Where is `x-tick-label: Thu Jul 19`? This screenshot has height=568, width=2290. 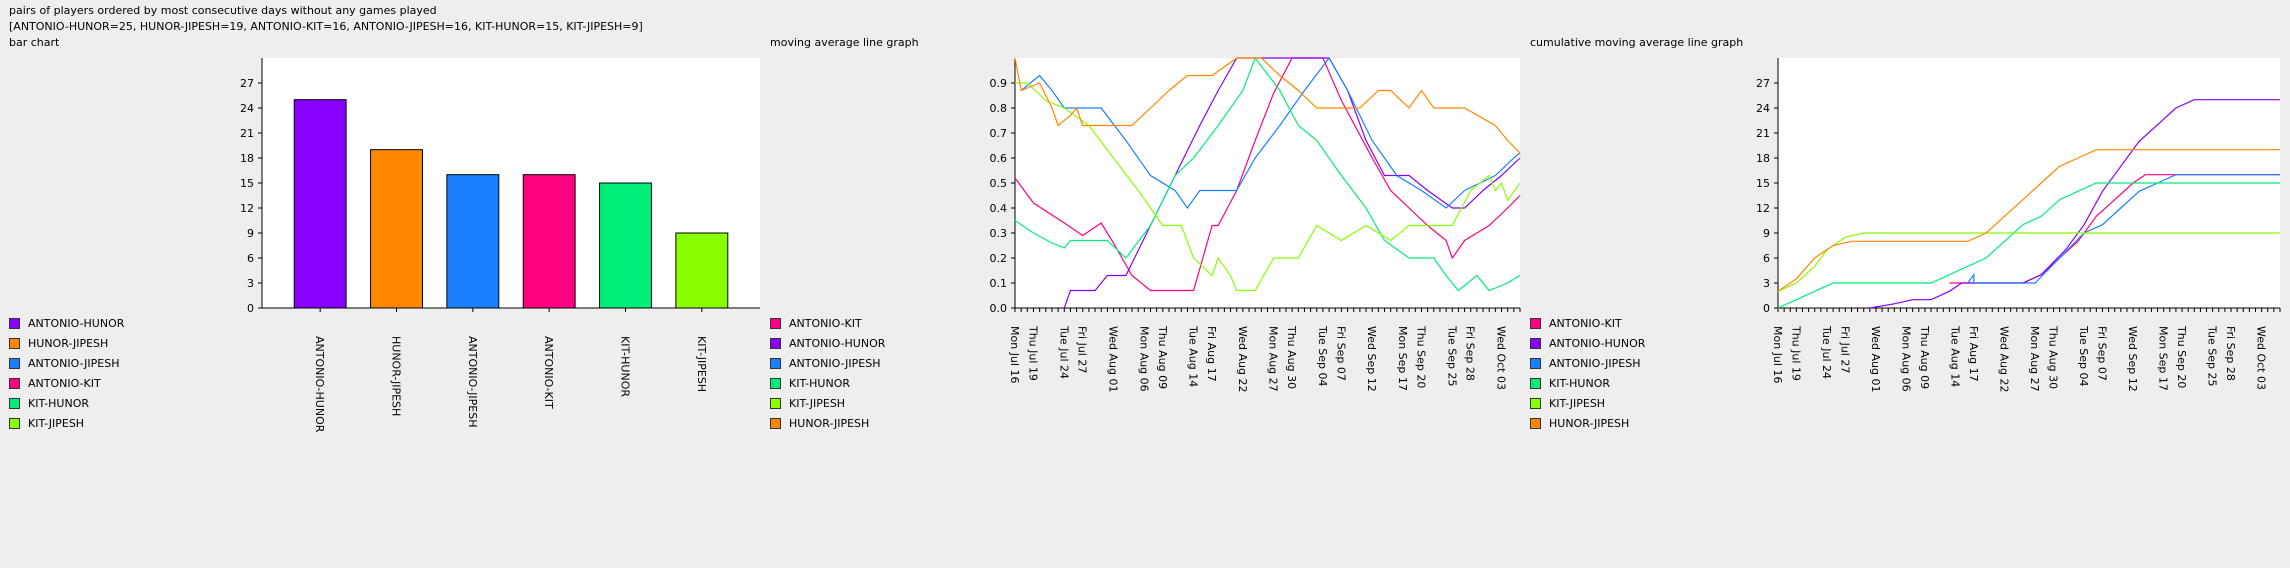
x-tick-label: Thu Jul 19 is located at coordinates (1032, 353).